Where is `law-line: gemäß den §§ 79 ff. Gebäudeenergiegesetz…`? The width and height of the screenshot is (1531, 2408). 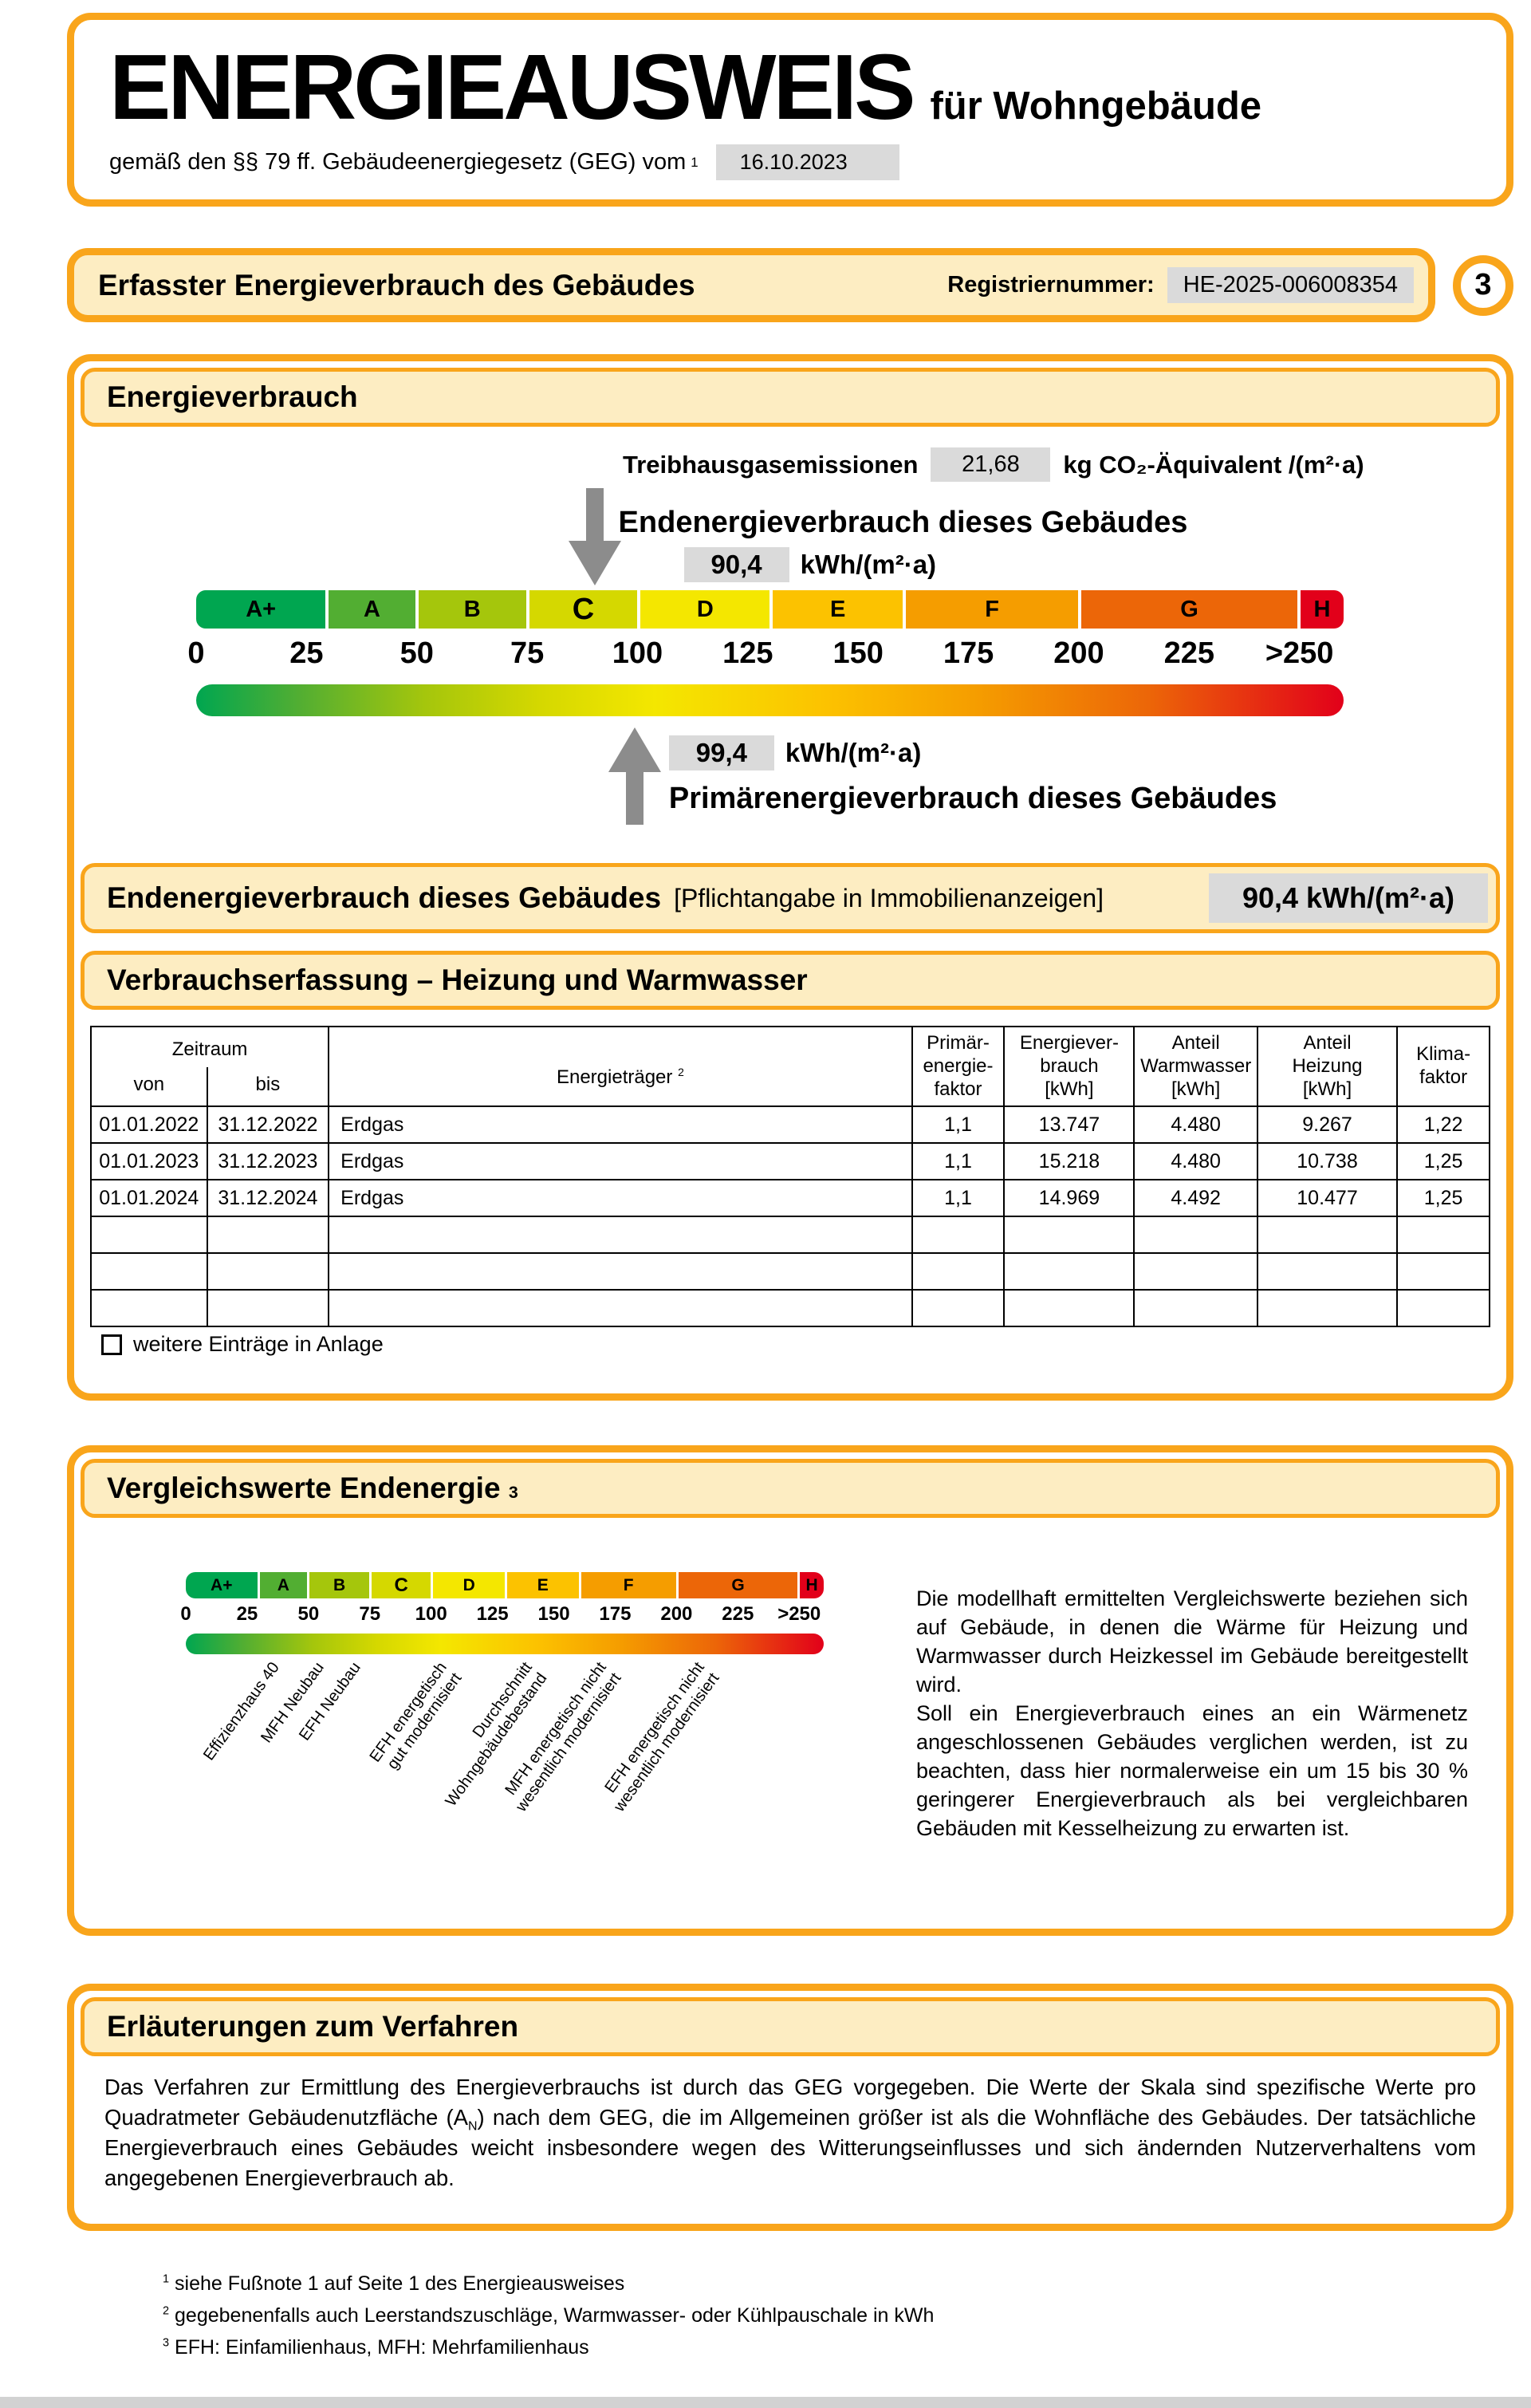
law-line: gemäß den §§ 79 ff. Gebäudeenergiegesetz… is located at coordinates (790, 162).